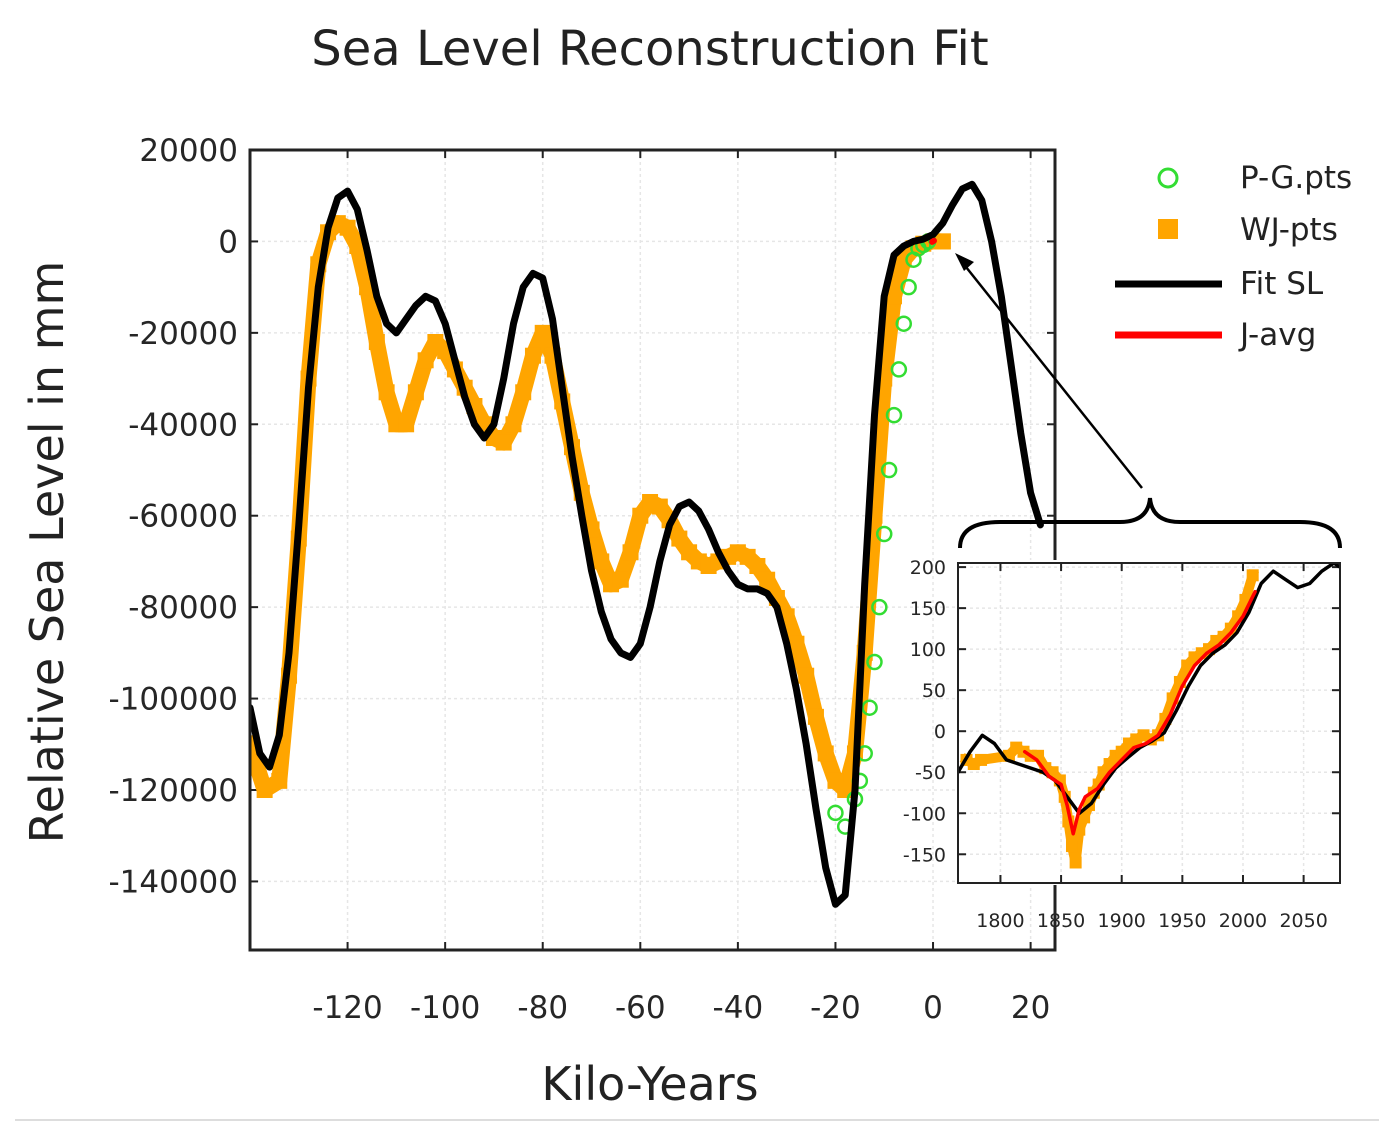 The image size is (1394, 1143). I want to click on legend-wj-marker, so click(1168, 229).